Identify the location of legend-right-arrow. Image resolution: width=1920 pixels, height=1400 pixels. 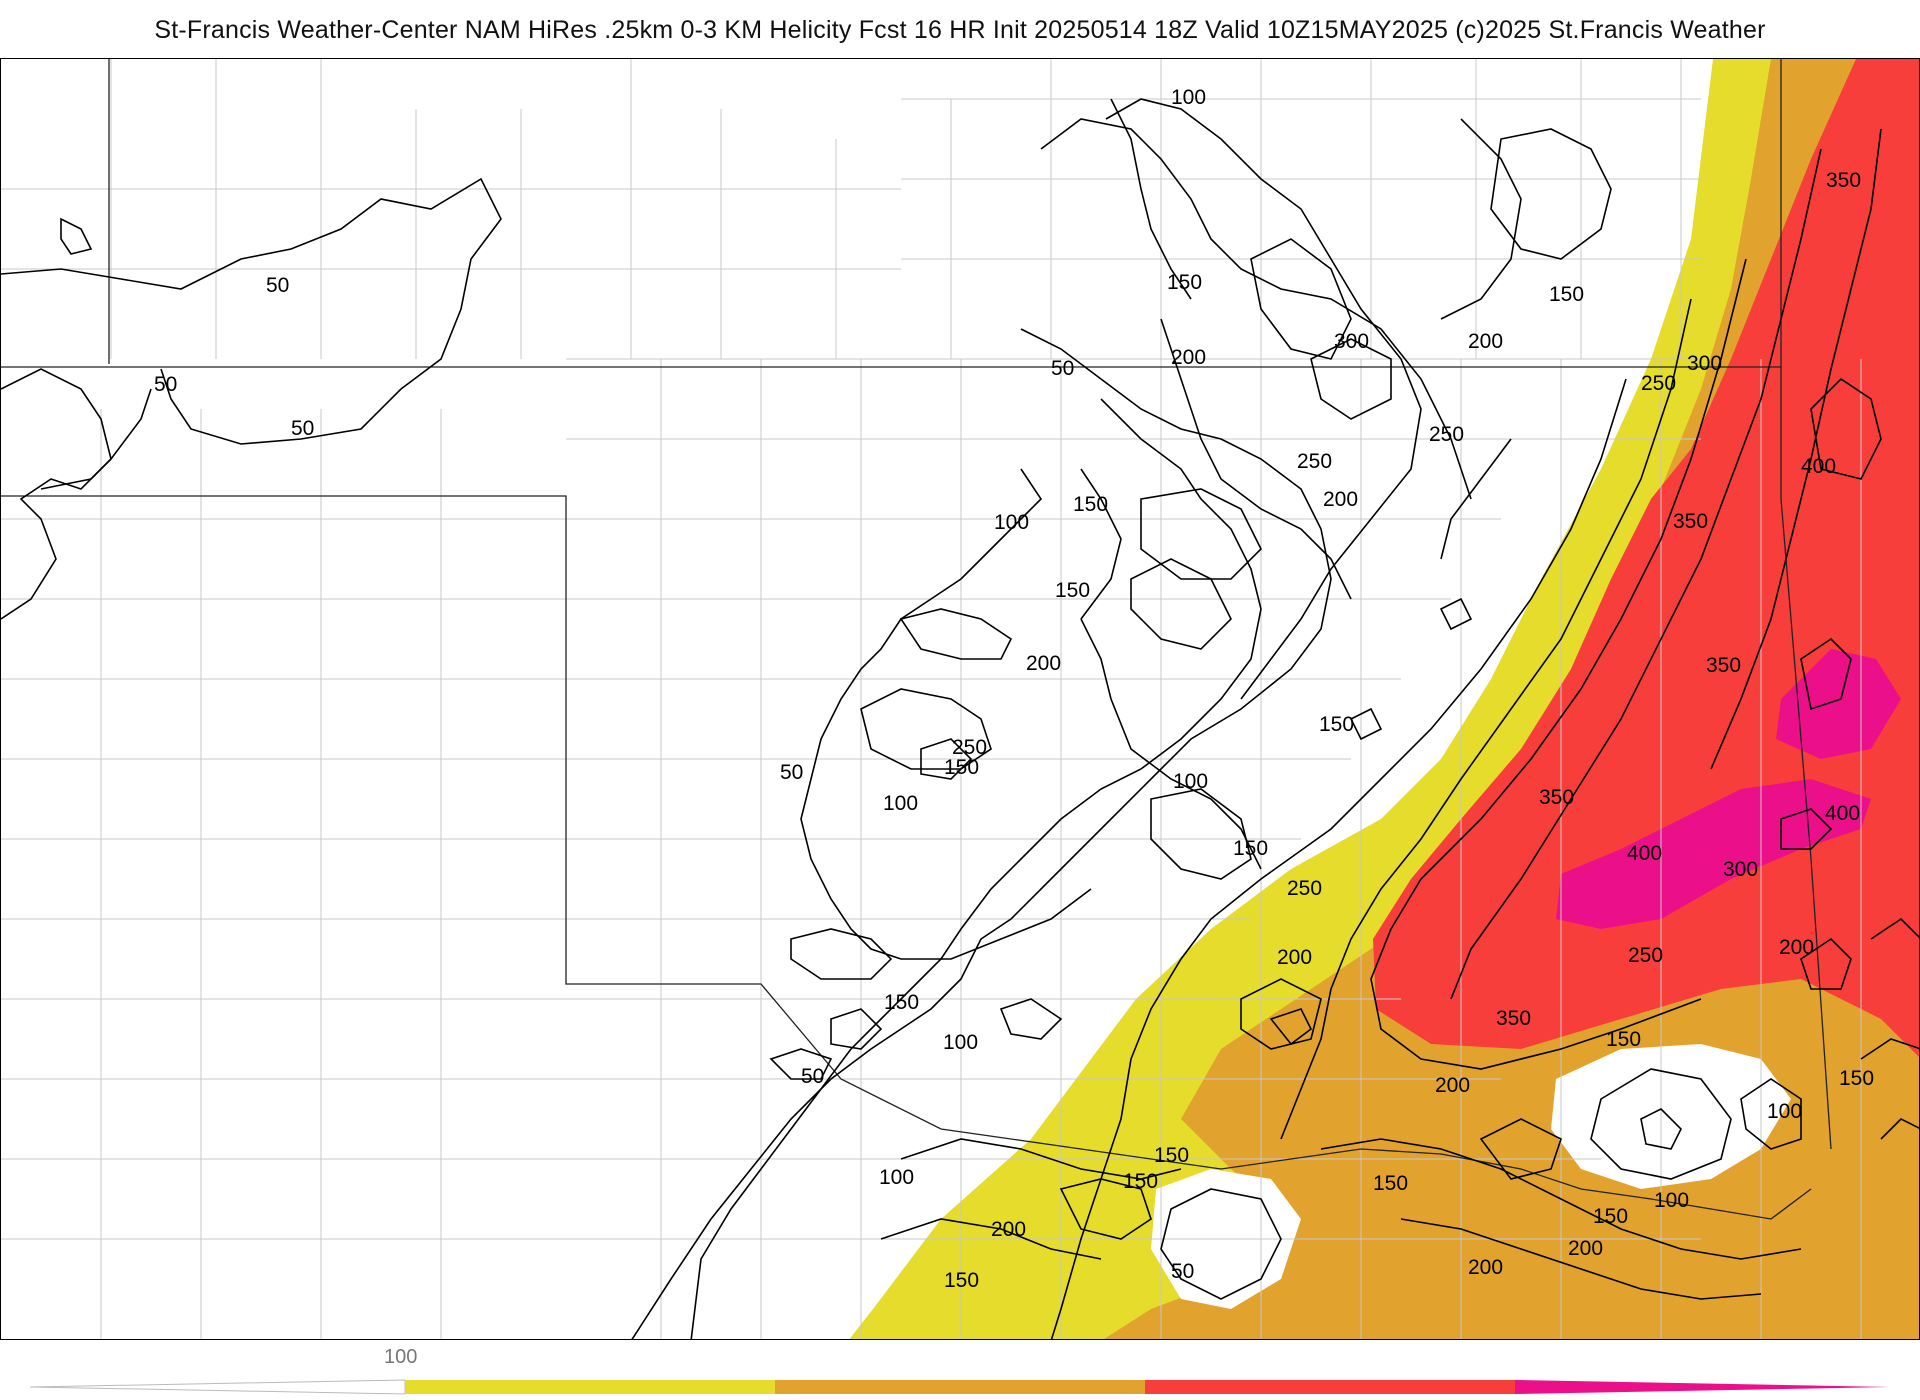
(1702, 1387).